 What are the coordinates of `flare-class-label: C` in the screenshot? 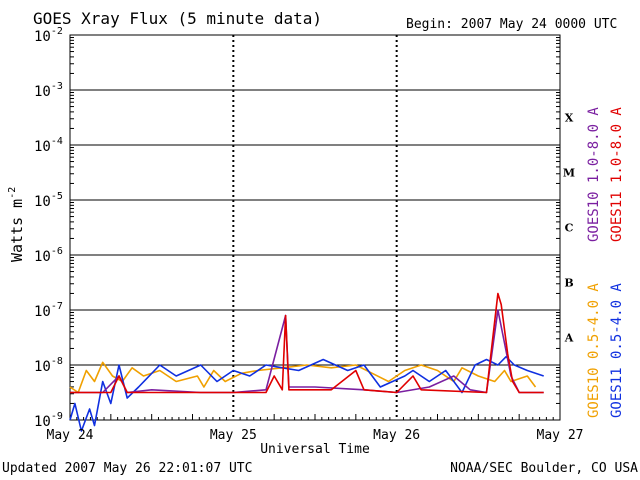 It's located at (569, 228).